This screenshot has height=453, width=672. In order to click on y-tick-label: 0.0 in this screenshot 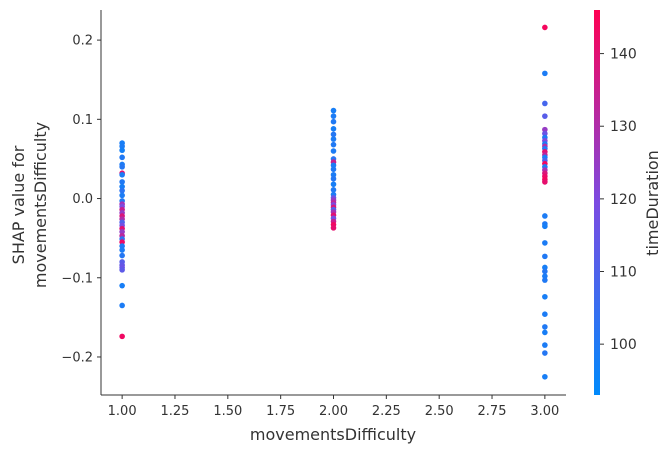, I will do `click(82, 199)`.